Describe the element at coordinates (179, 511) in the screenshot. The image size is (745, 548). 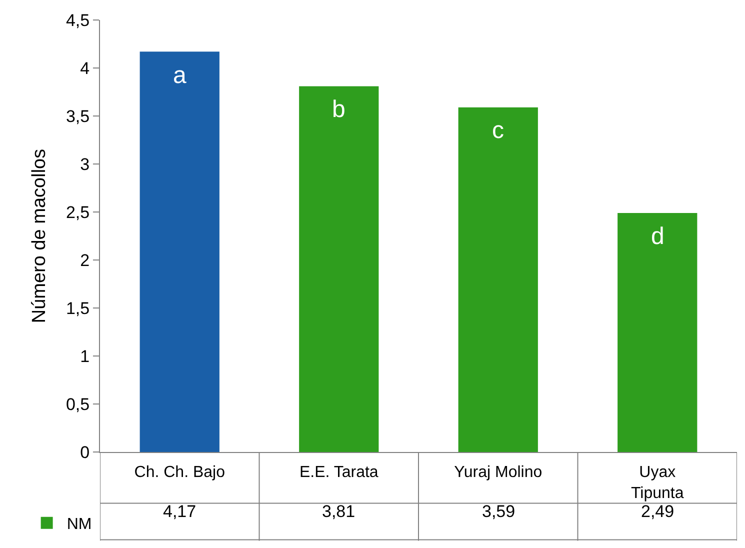
I see `data-label: 4,17` at that location.